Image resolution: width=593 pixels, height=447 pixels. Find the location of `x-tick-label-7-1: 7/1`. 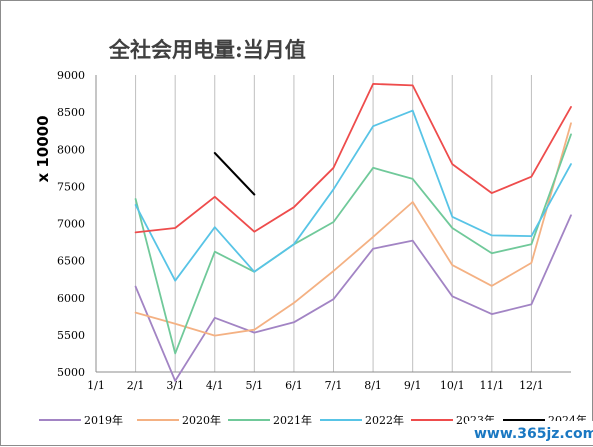

x-tick-label-7-1: 7/1 is located at coordinates (334, 385).